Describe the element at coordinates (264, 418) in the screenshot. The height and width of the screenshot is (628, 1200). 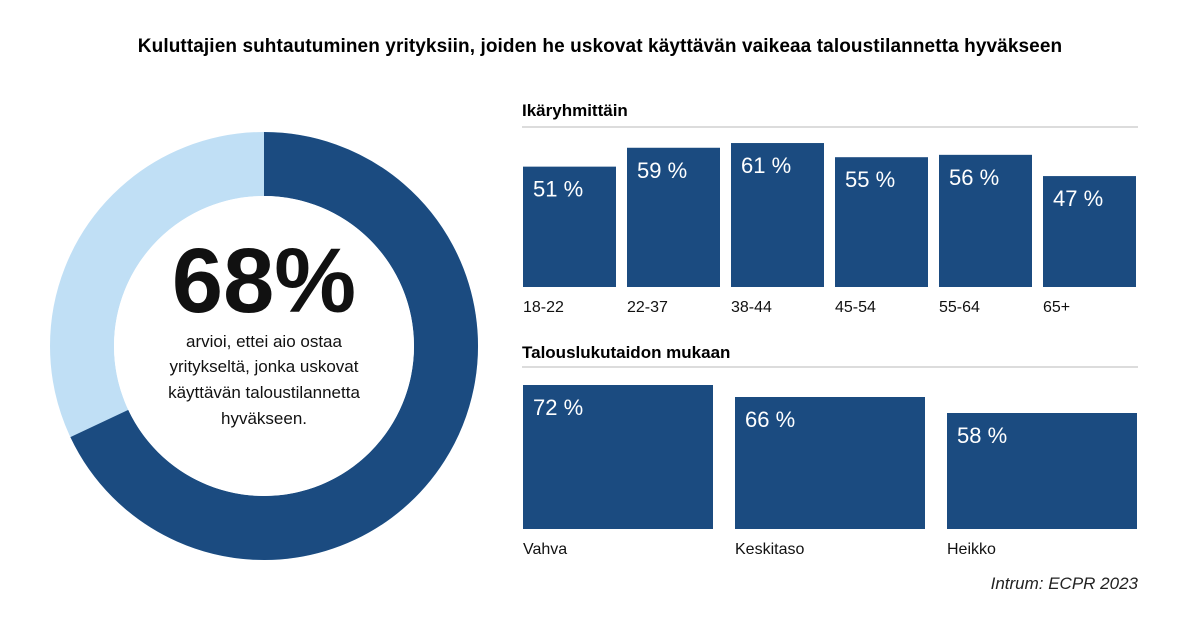
I see `donut-description-line: hyväkseen.` at that location.